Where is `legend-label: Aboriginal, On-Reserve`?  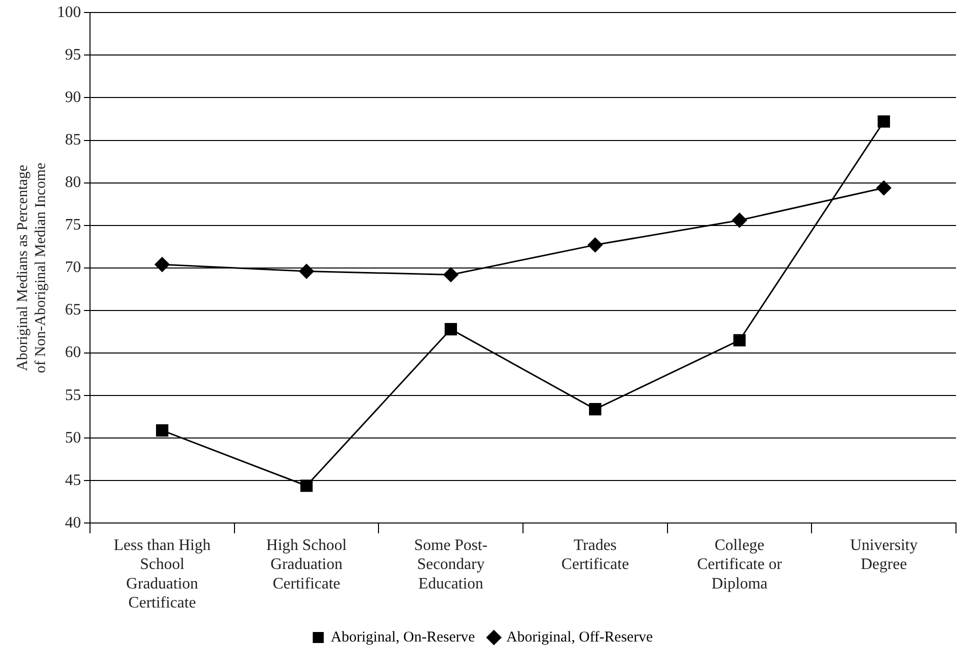
legend-label: Aboriginal, On-Reserve is located at coordinates (403, 637).